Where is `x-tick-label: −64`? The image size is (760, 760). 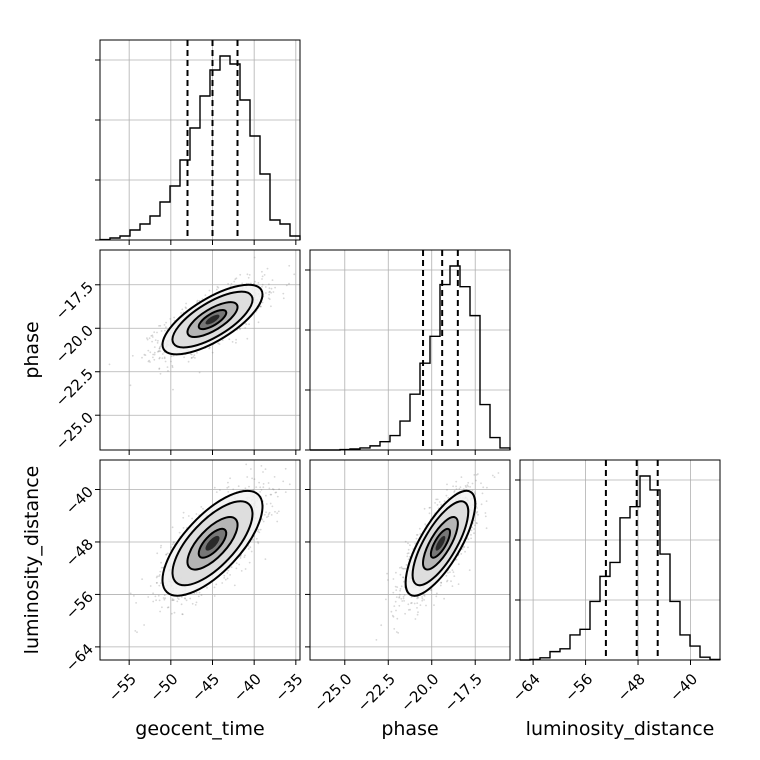
x-tick-label: −64 is located at coordinates (526, 687).